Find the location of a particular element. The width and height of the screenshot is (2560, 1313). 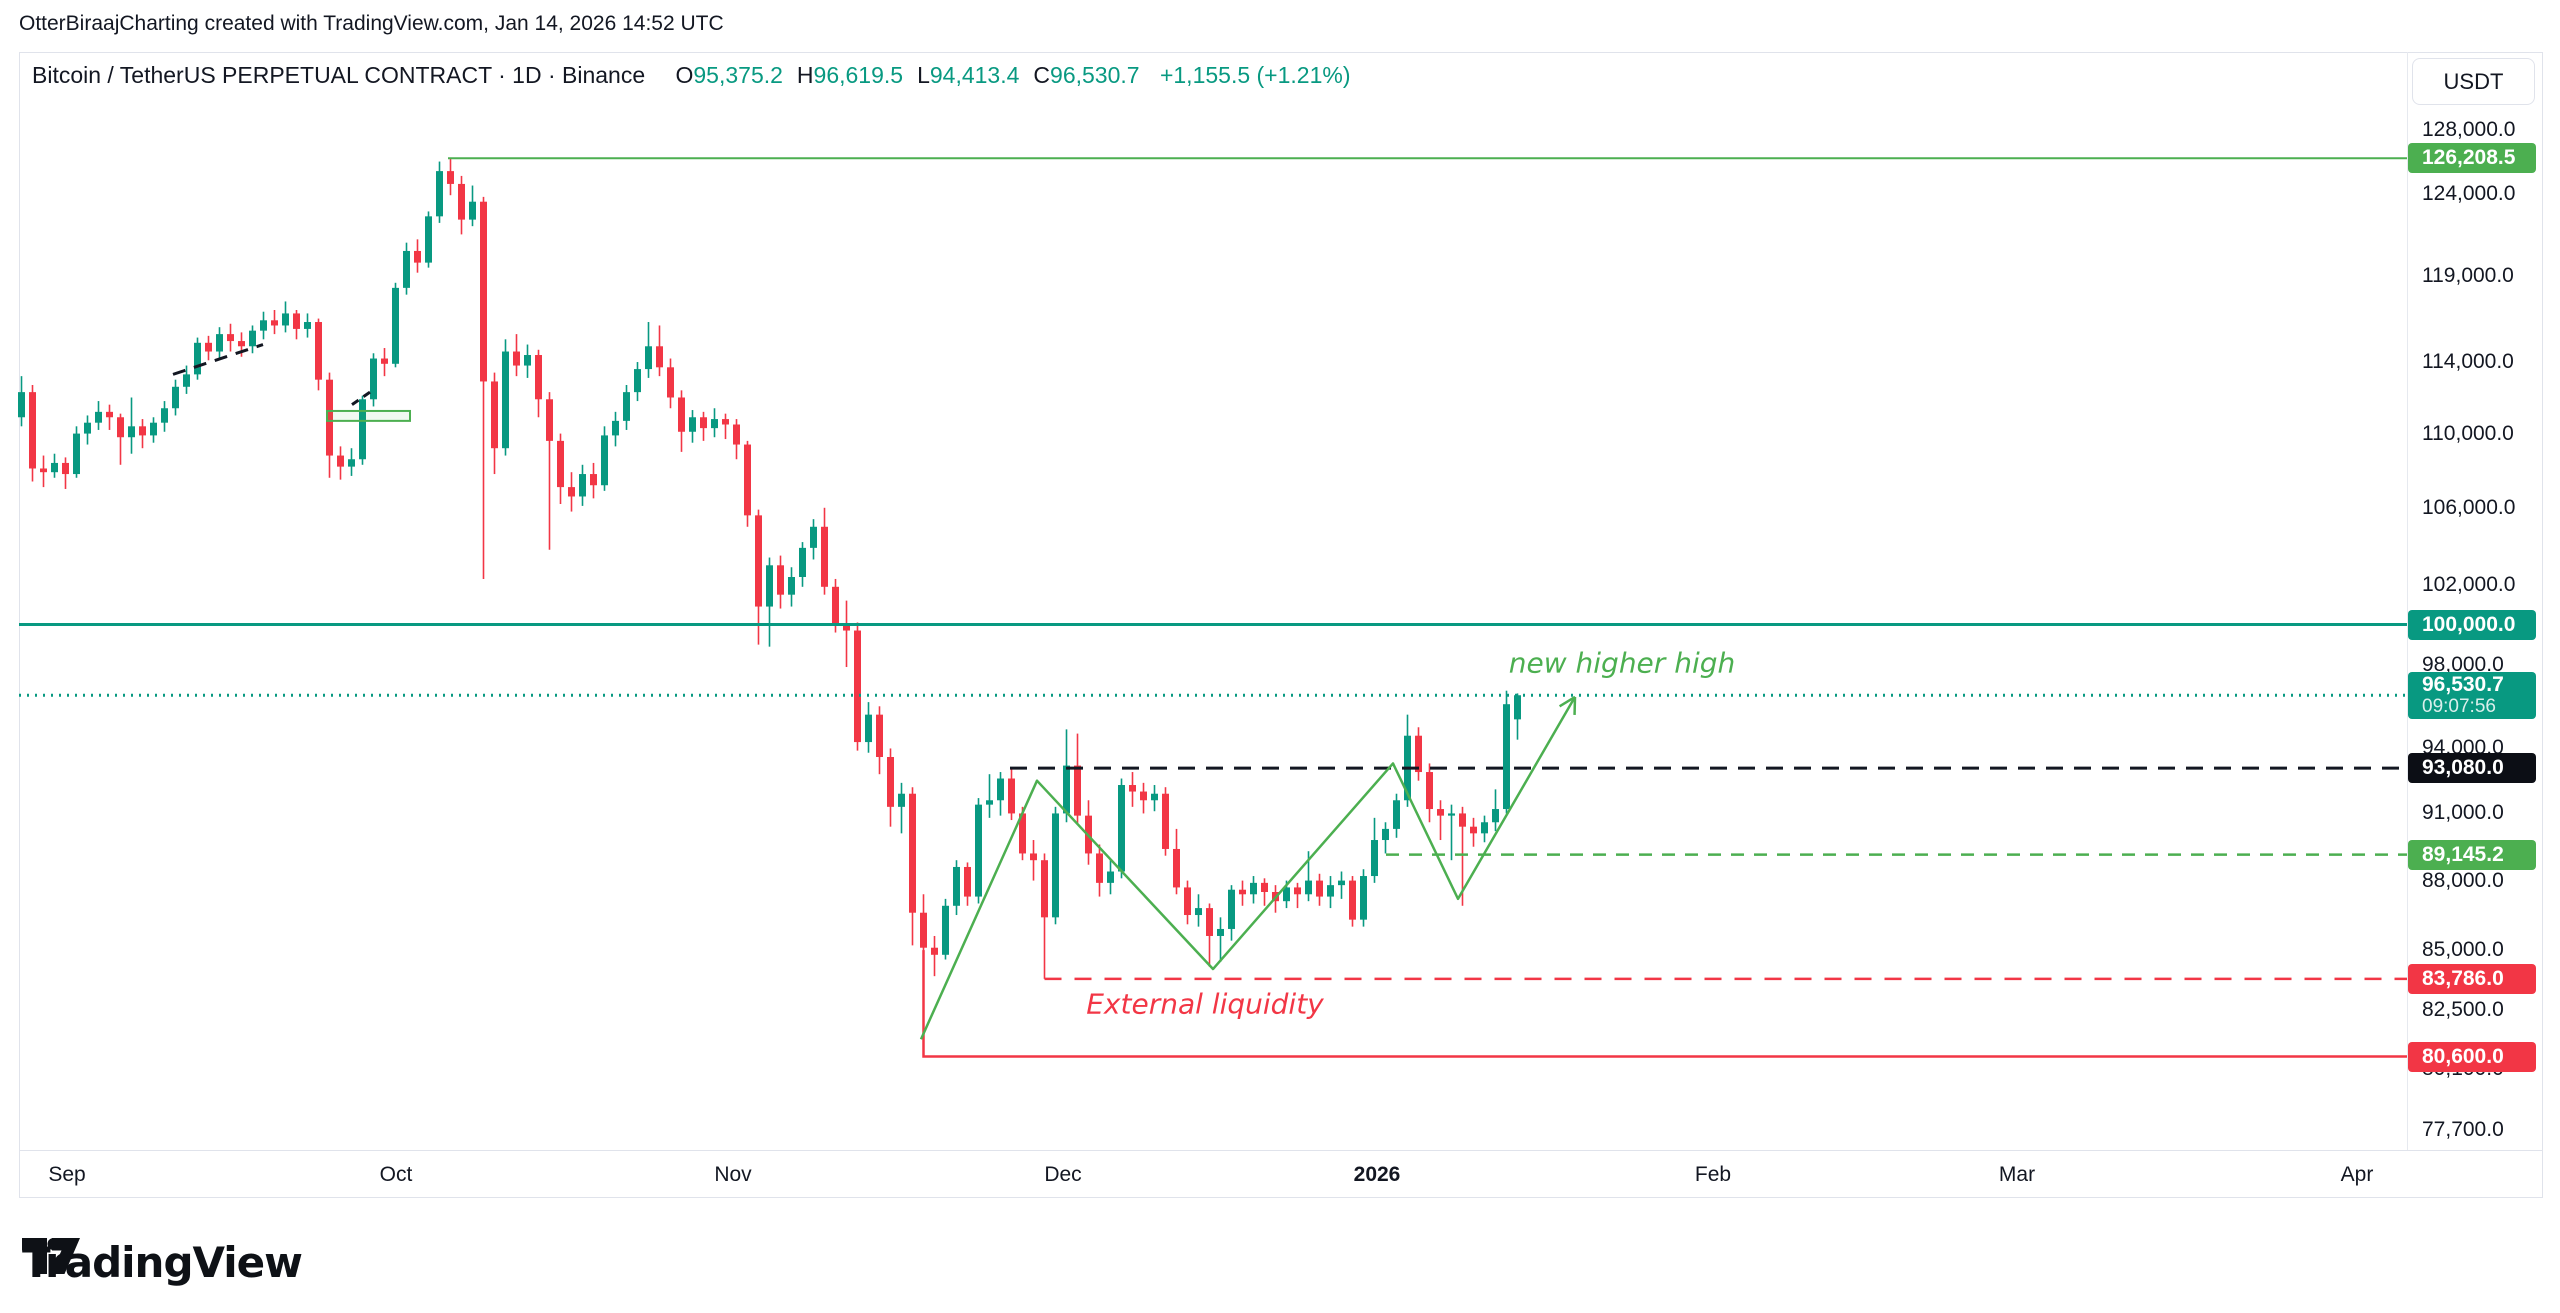

time-axis-separator is located at coordinates (1281, 1150).